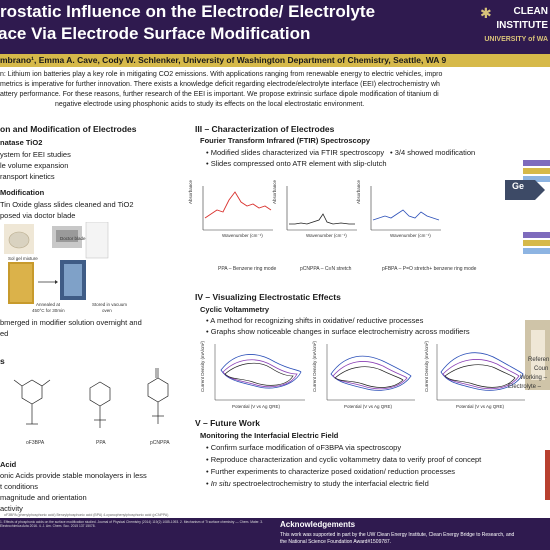  Describe the element at coordinates (68, 129) in the screenshot. I see `section-electrode-prep-heading: on and Modification of Electrodes` at that location.